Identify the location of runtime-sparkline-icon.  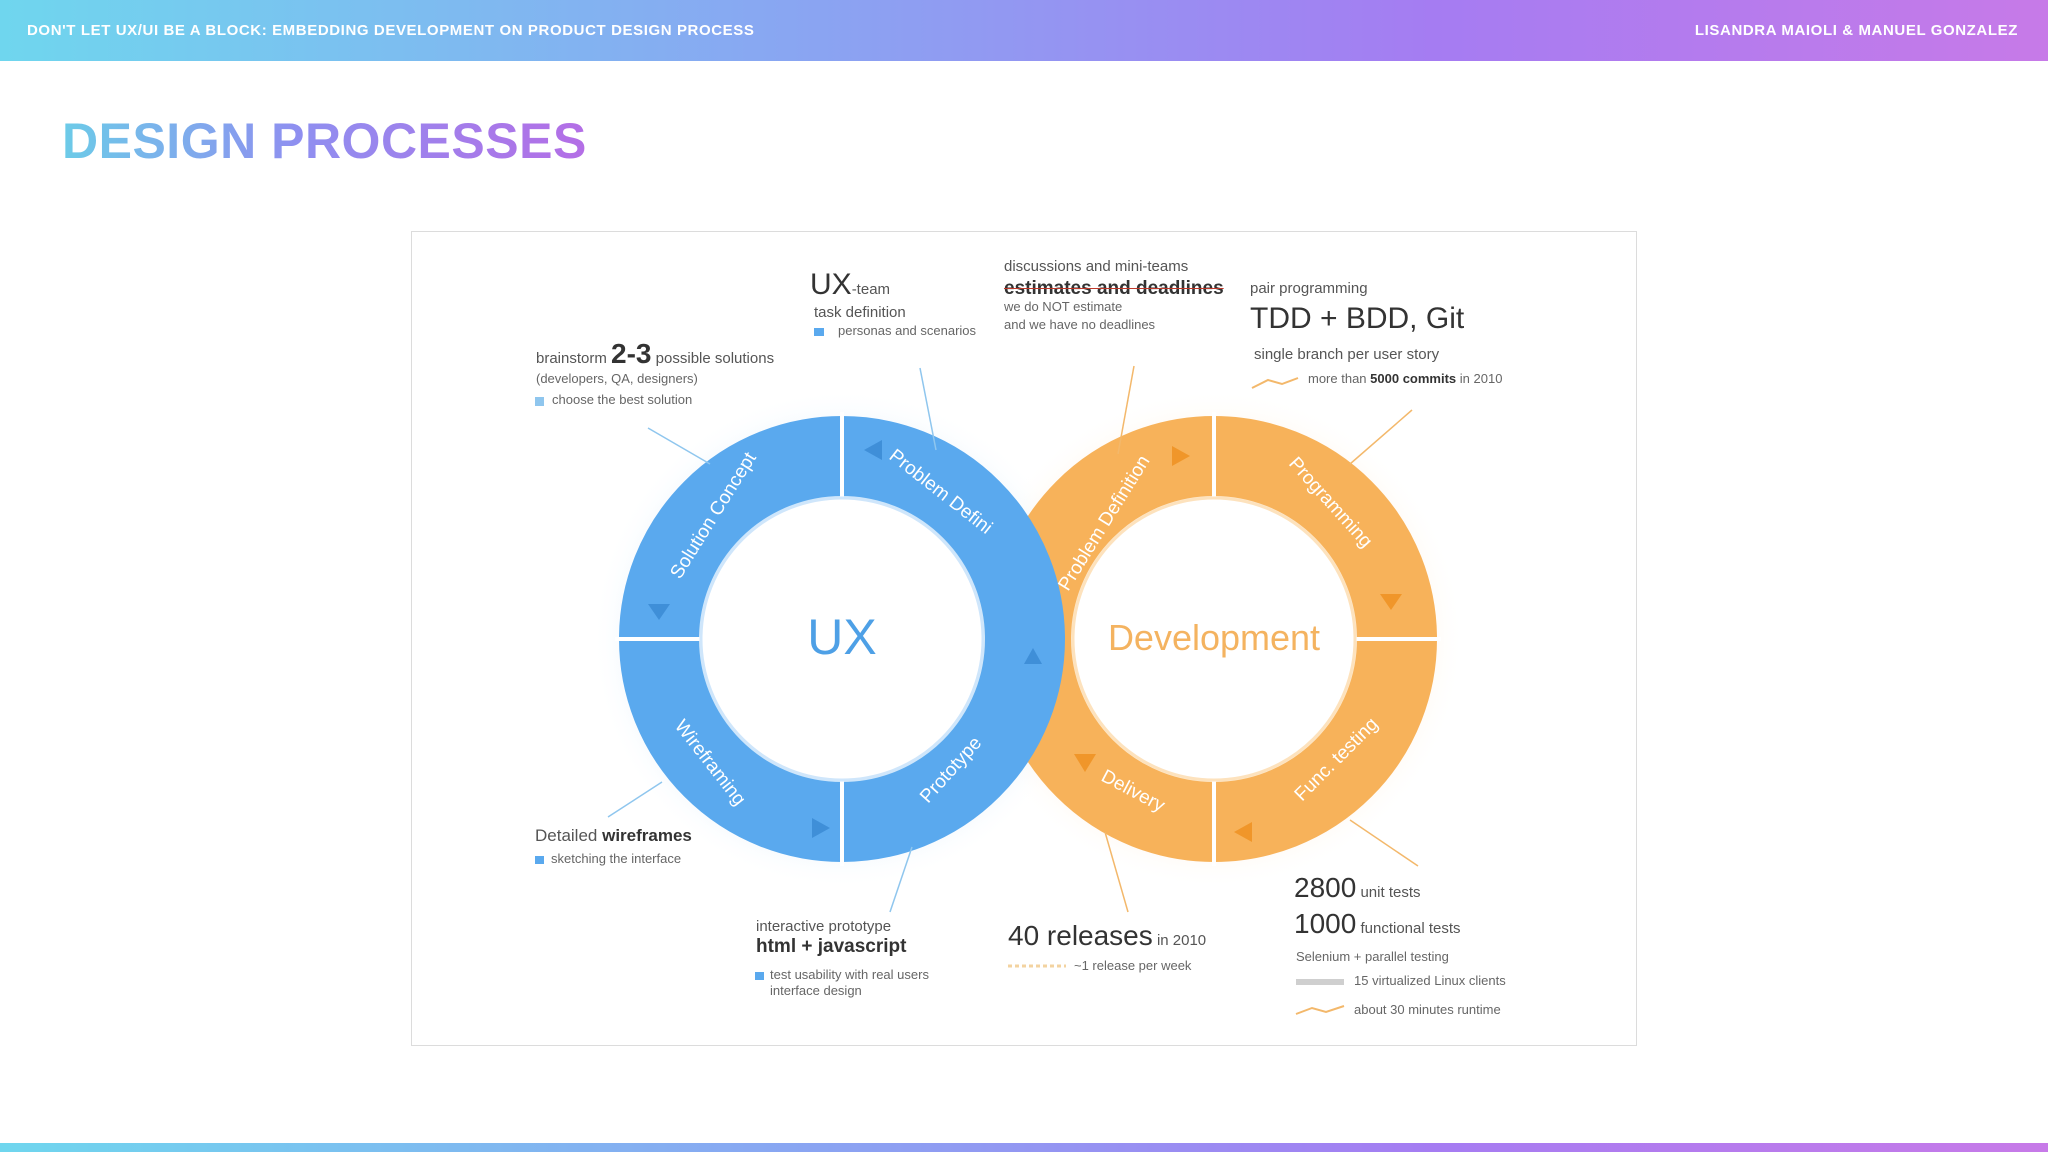
(1320, 1010).